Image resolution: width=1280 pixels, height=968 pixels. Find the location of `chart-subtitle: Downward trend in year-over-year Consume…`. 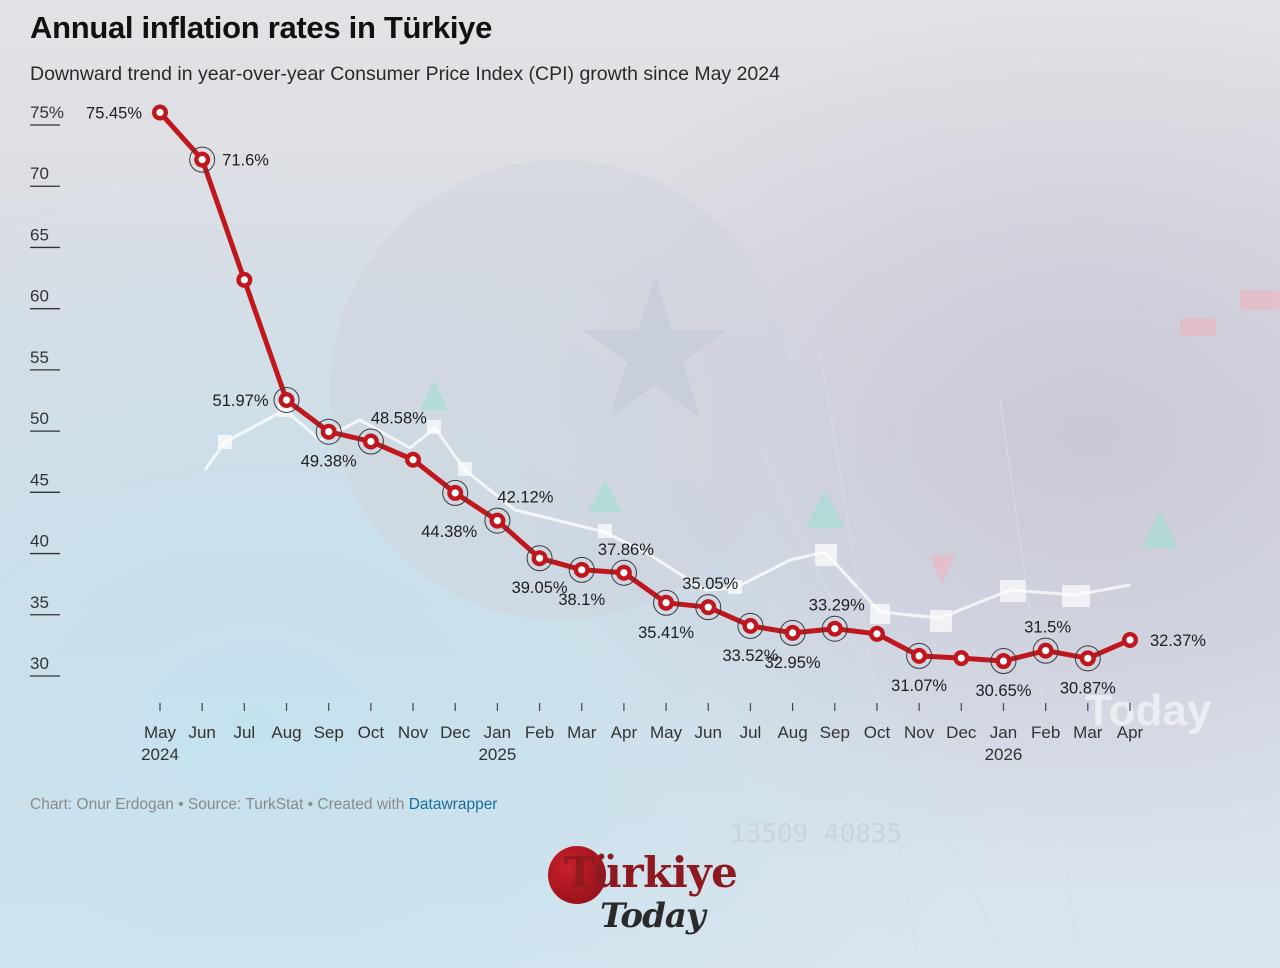

chart-subtitle: Downward trend in year-over-year Consume… is located at coordinates (405, 74).